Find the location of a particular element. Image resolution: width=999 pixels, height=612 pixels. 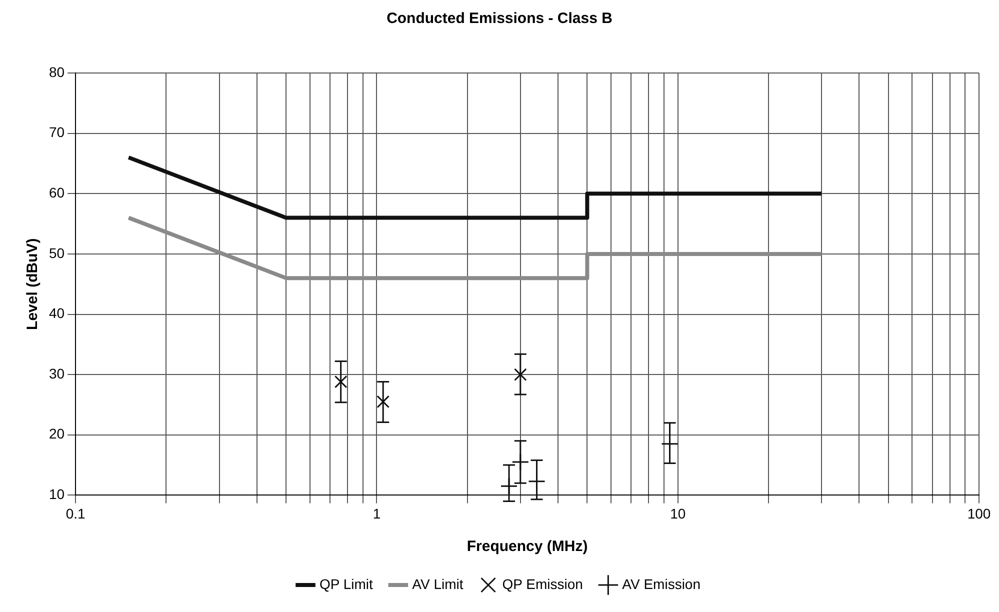

x-tick-label: 0.1 is located at coordinates (76, 513).